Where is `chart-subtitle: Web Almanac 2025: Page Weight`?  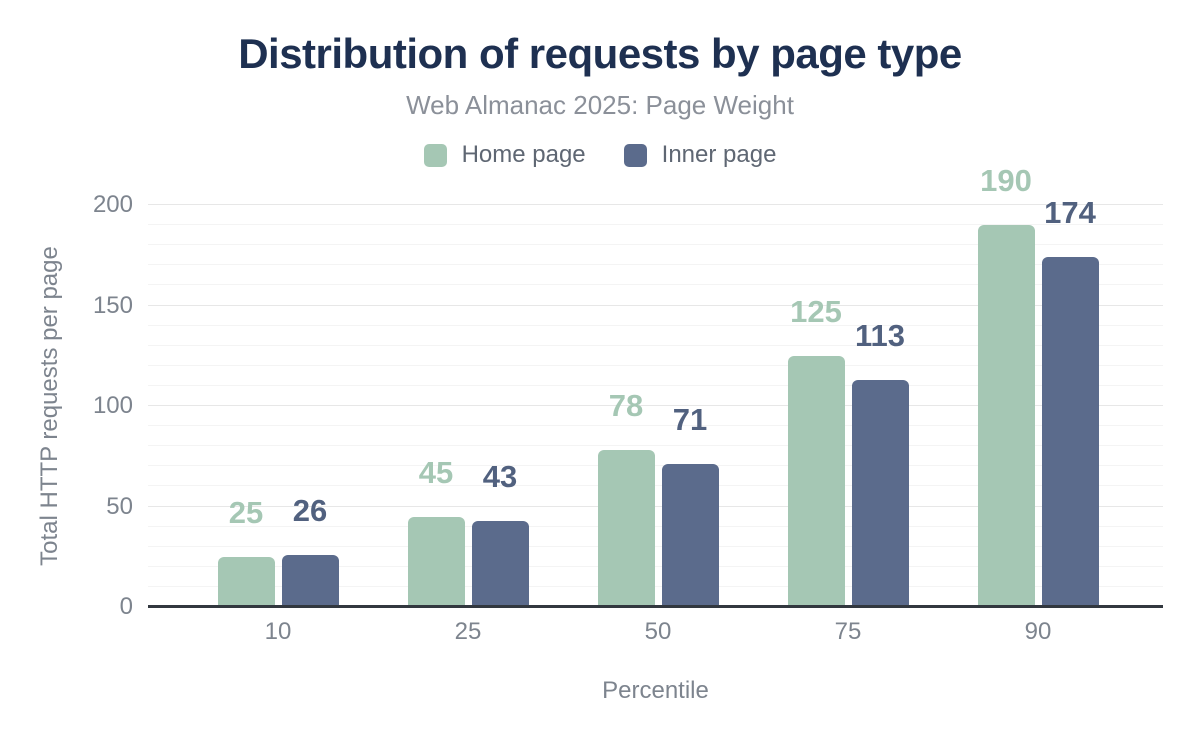
chart-subtitle: Web Almanac 2025: Page Weight is located at coordinates (600, 105).